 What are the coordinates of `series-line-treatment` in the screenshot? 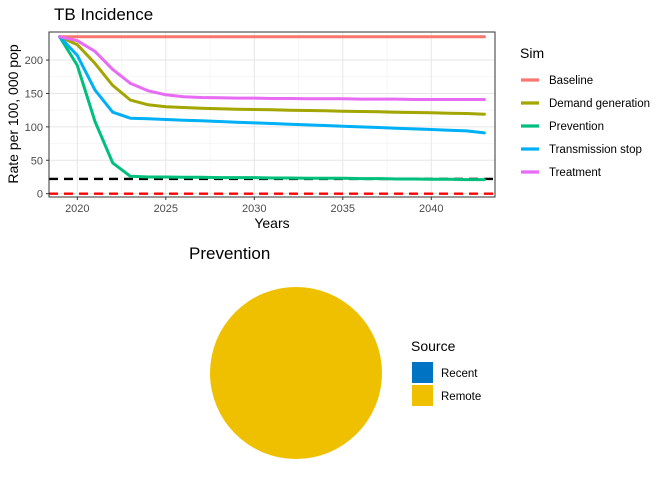 It's located at (272, 68).